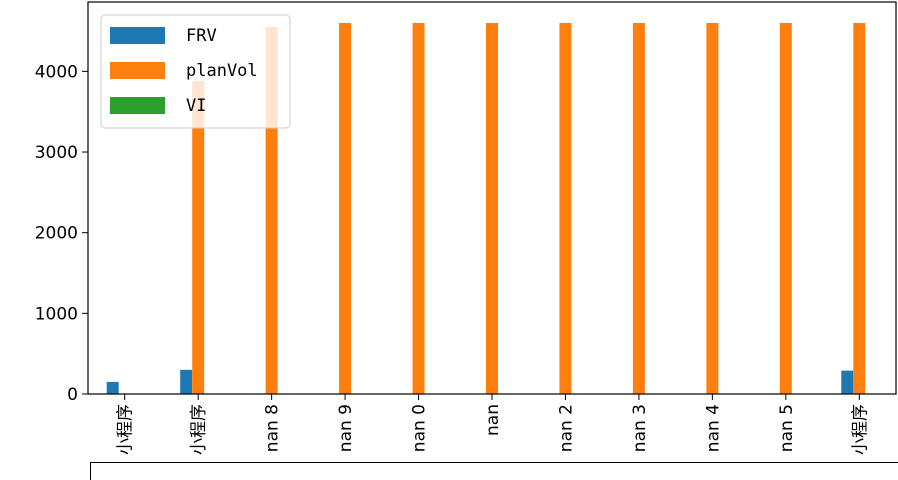 This screenshot has width=898, height=480. I want to click on legend: FRV planVol VI, so click(195, 71).